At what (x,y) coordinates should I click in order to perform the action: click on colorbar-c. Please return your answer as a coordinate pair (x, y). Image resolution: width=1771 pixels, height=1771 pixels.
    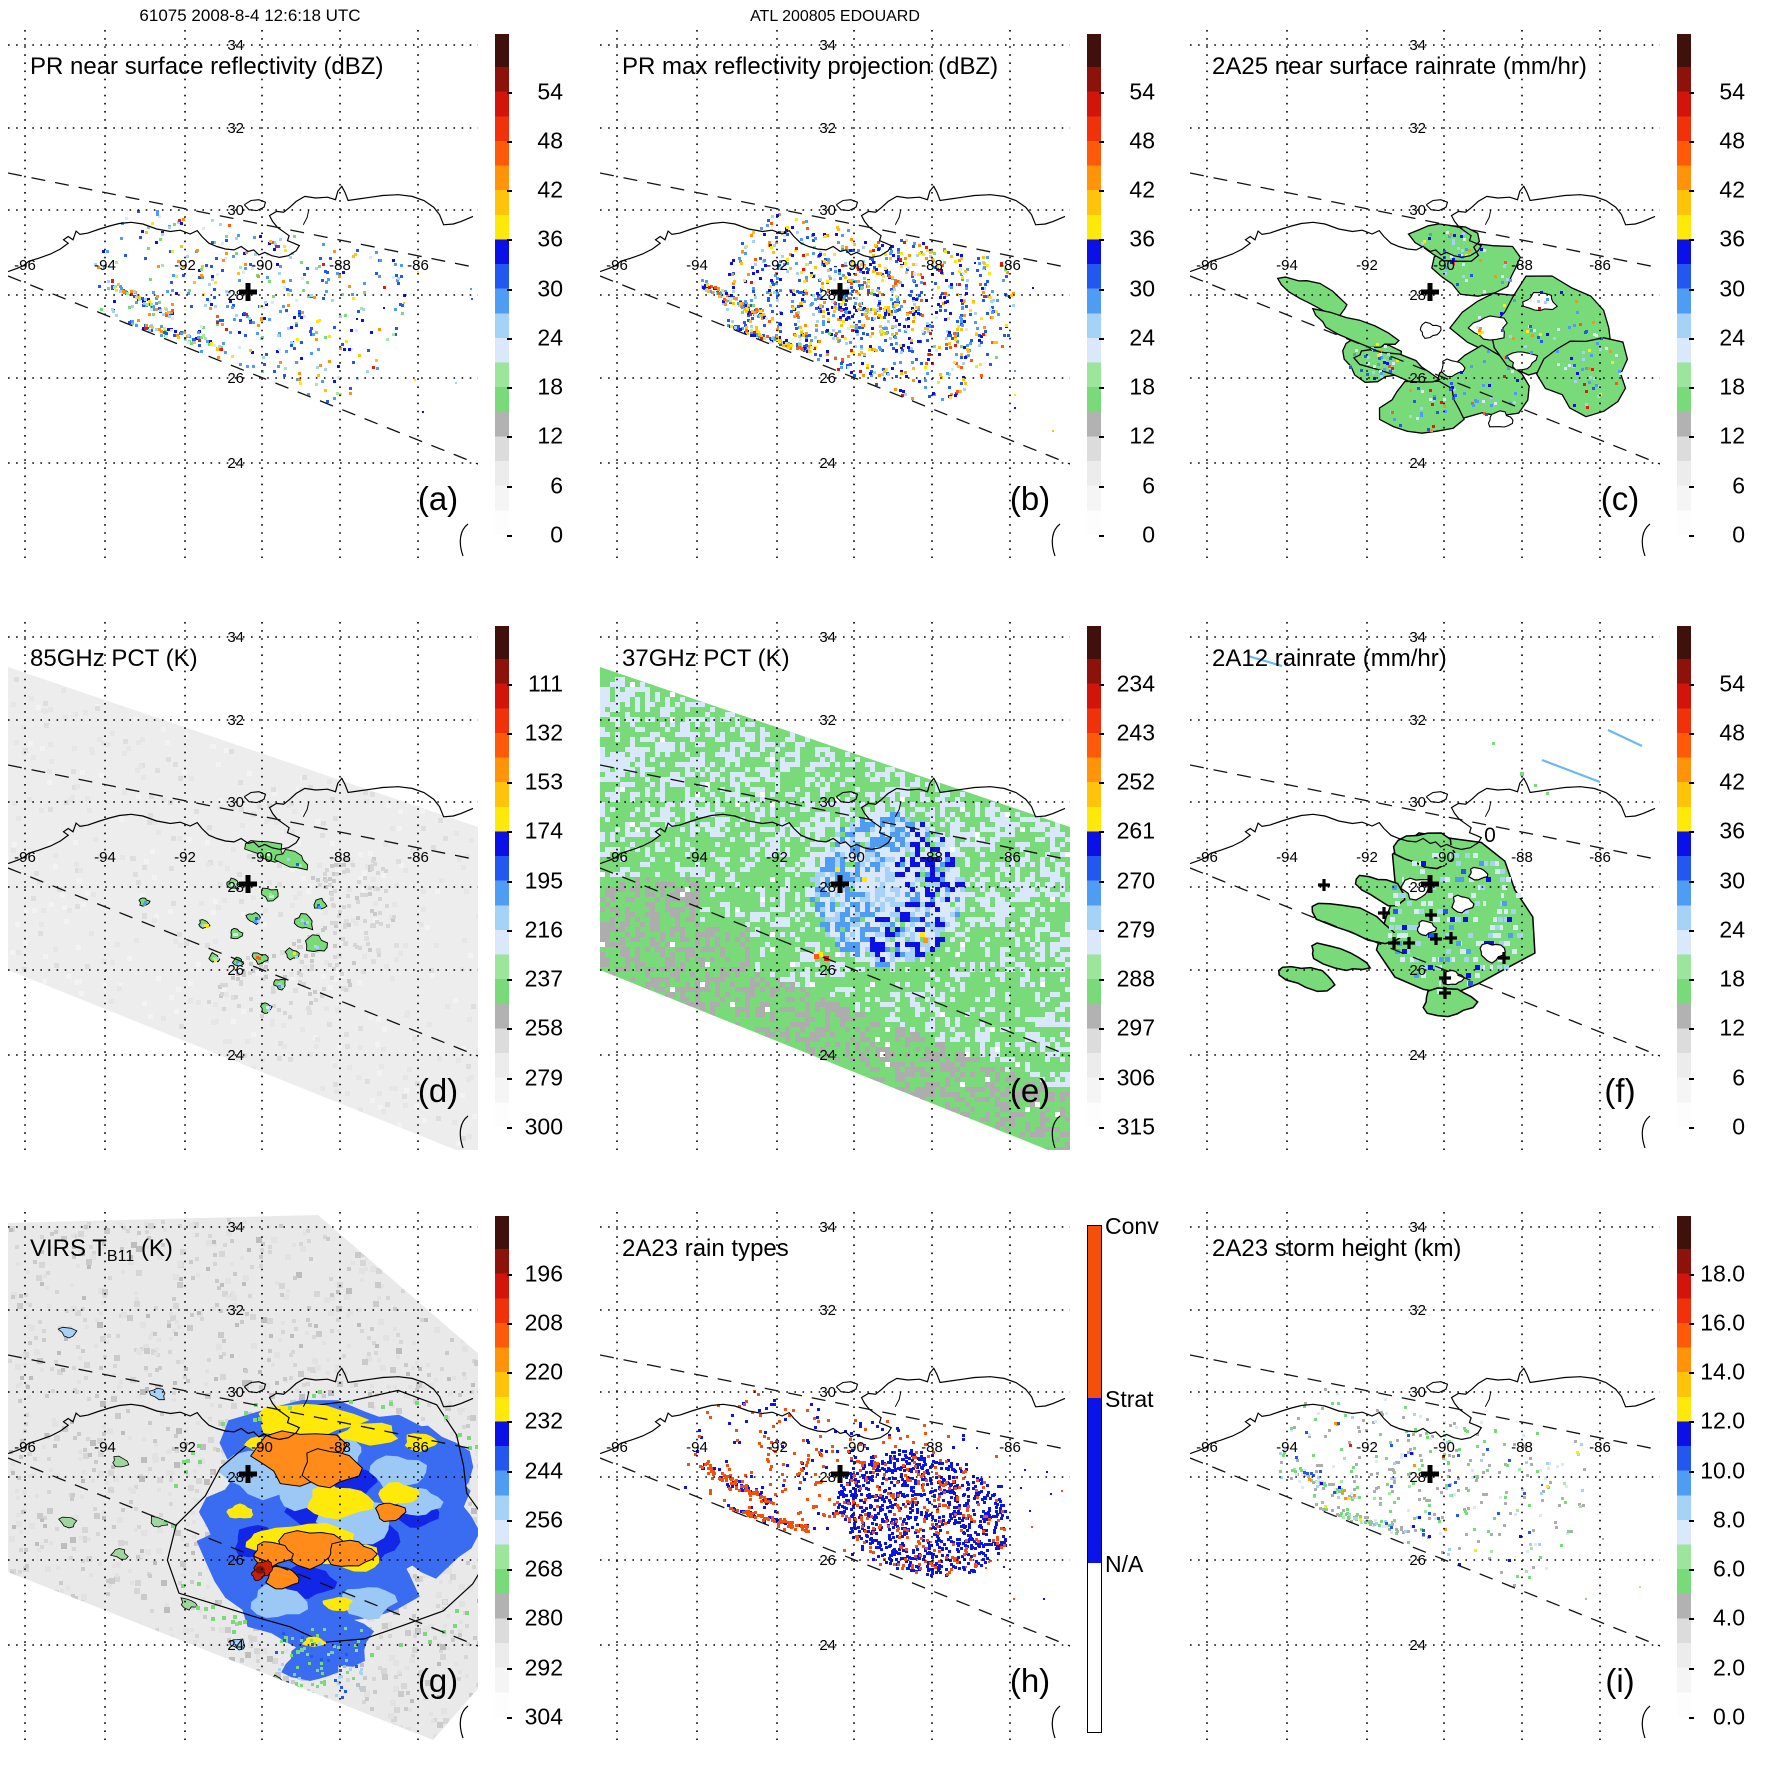
    Looking at the image, I should click on (1684, 296).